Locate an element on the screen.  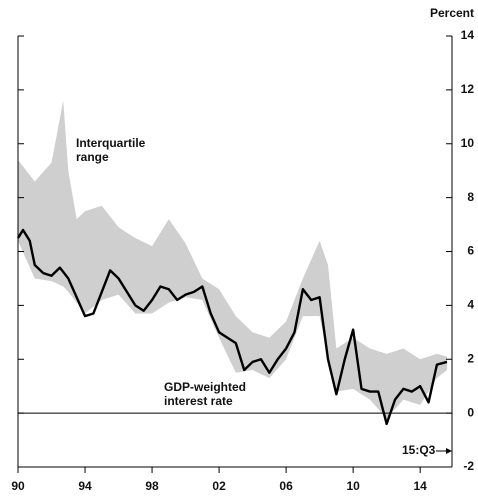
series-label: GDP-weighted interest rate is located at coordinates (205, 394).